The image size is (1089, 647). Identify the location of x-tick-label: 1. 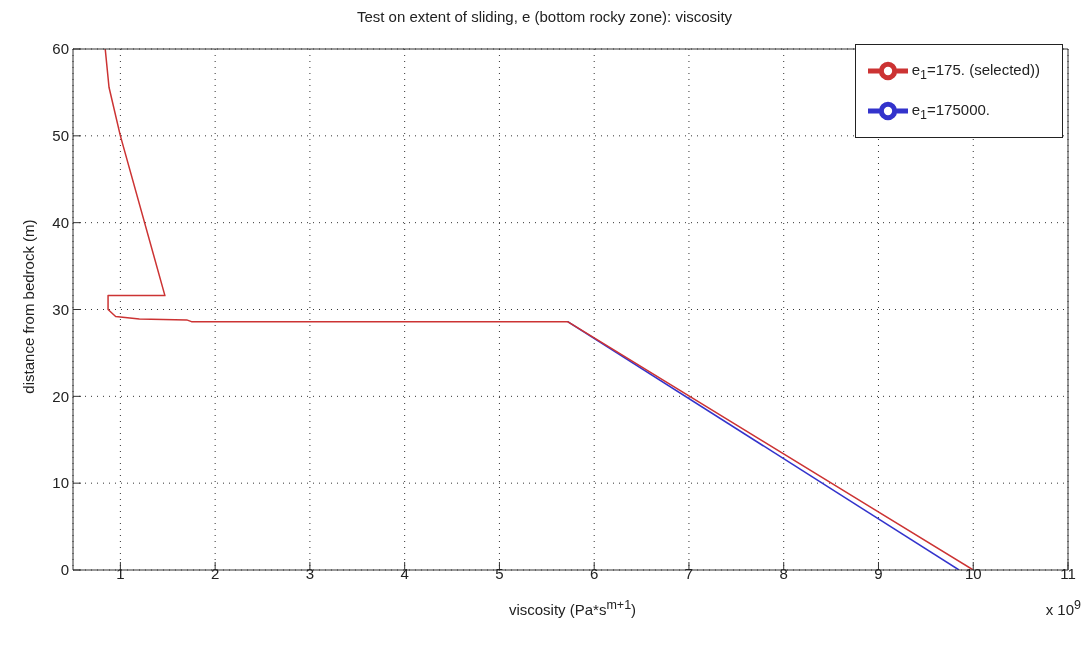
(120, 573).